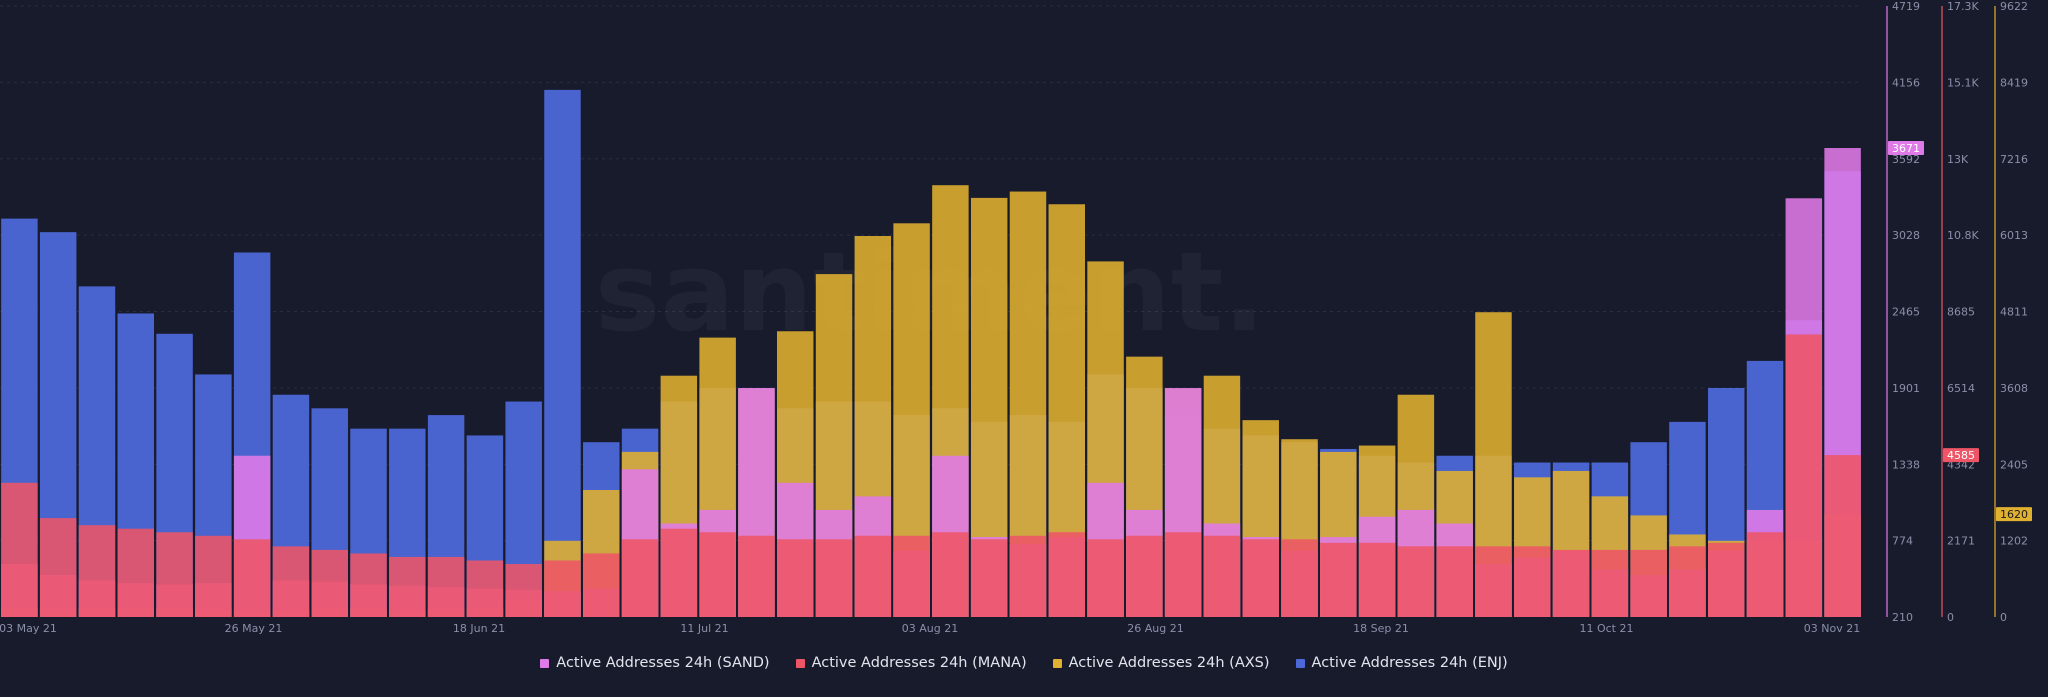  I want to click on x-tick-label: 26 Aug 21, so click(1155, 628).